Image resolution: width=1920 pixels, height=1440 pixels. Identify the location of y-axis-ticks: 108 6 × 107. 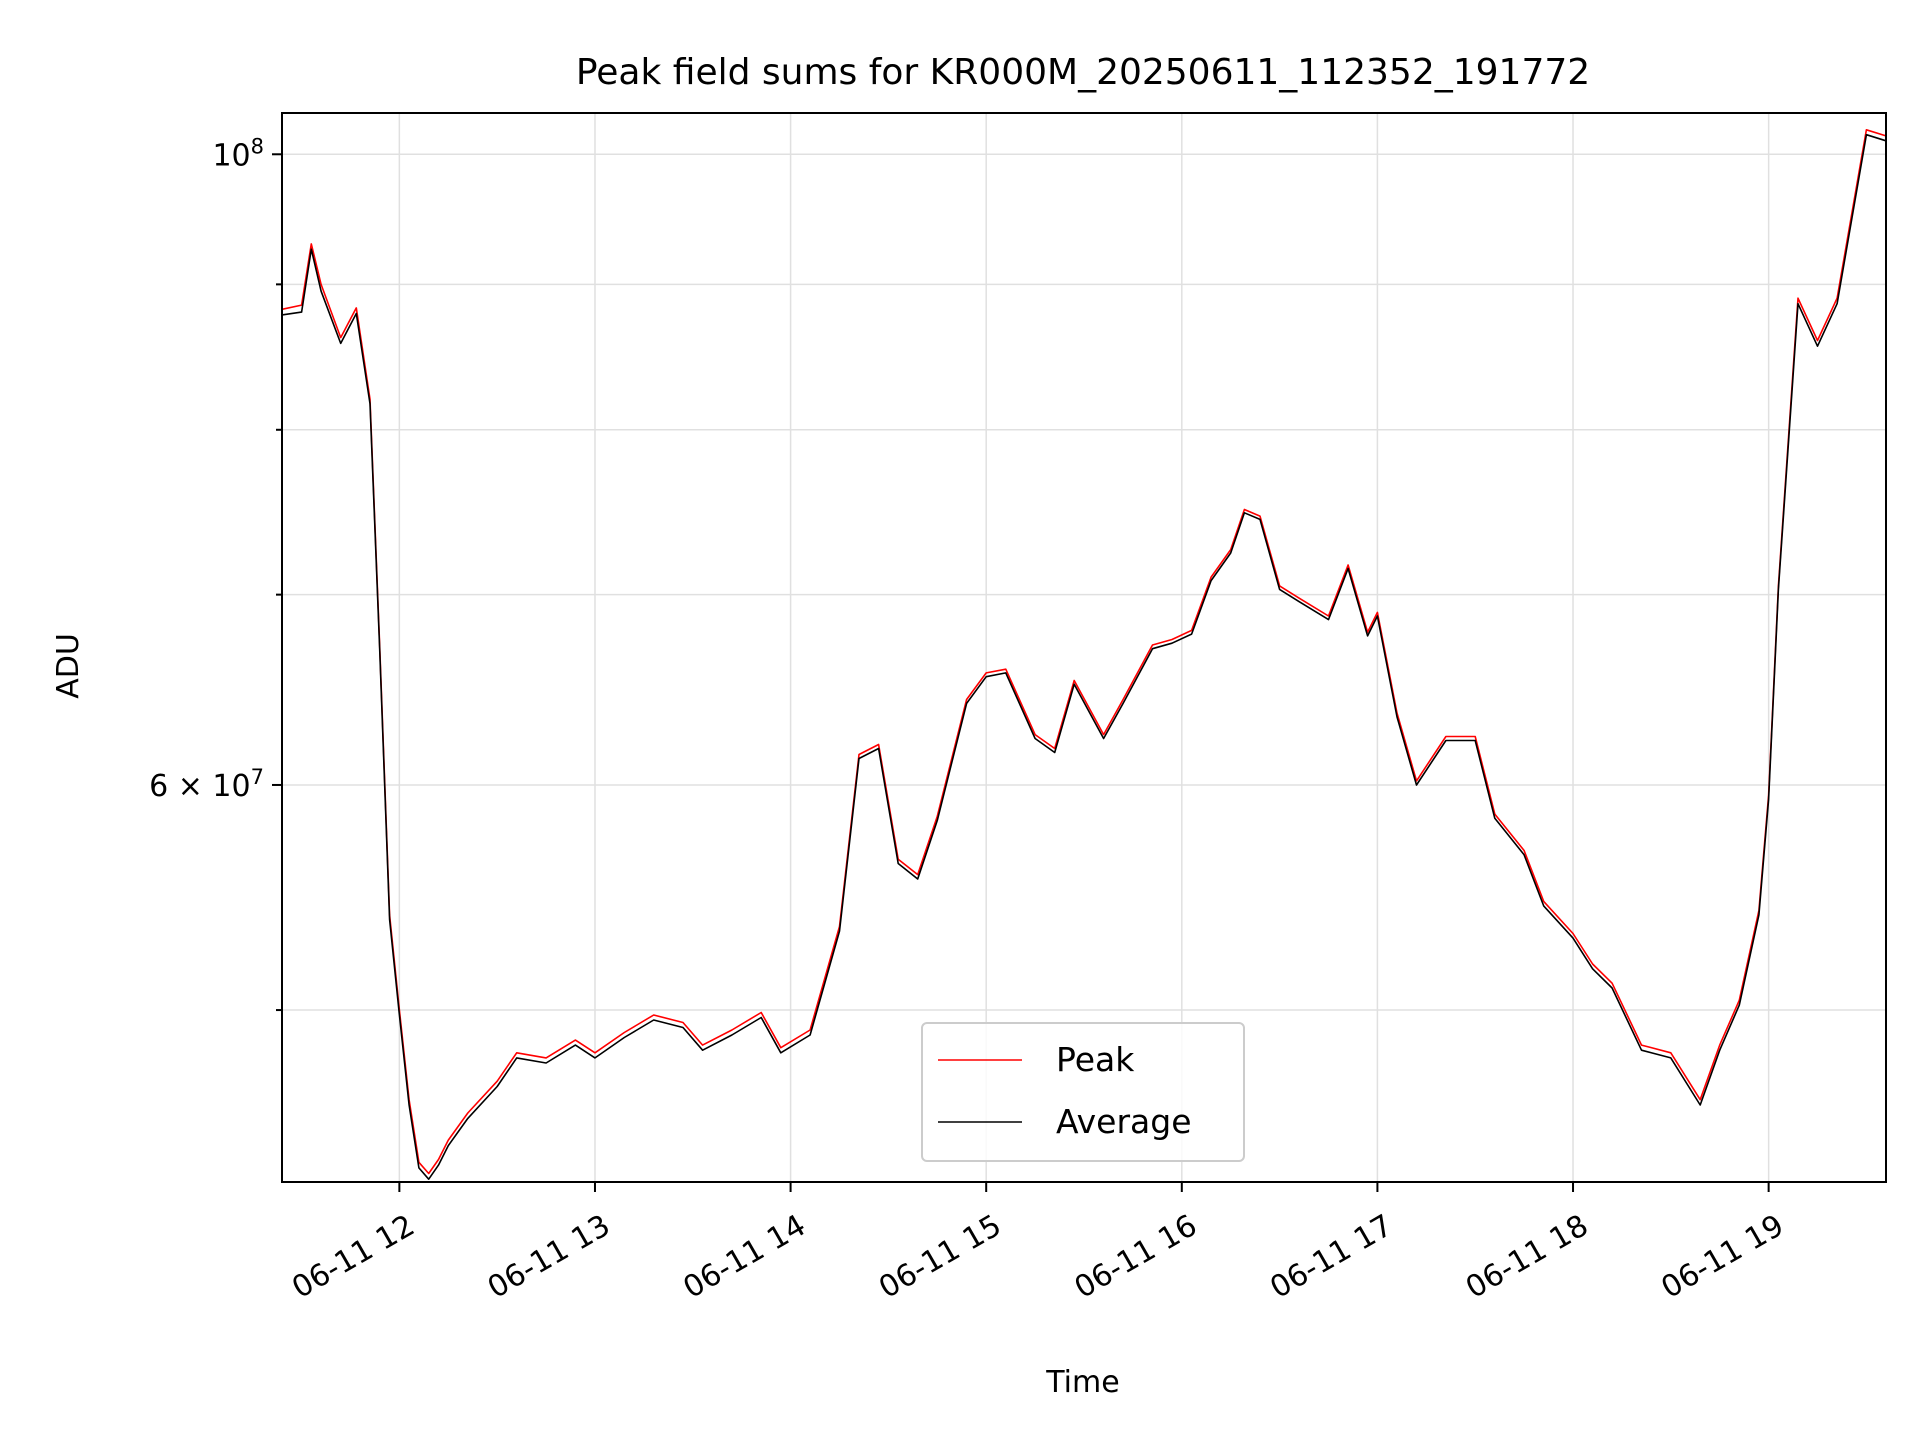
(215, 573).